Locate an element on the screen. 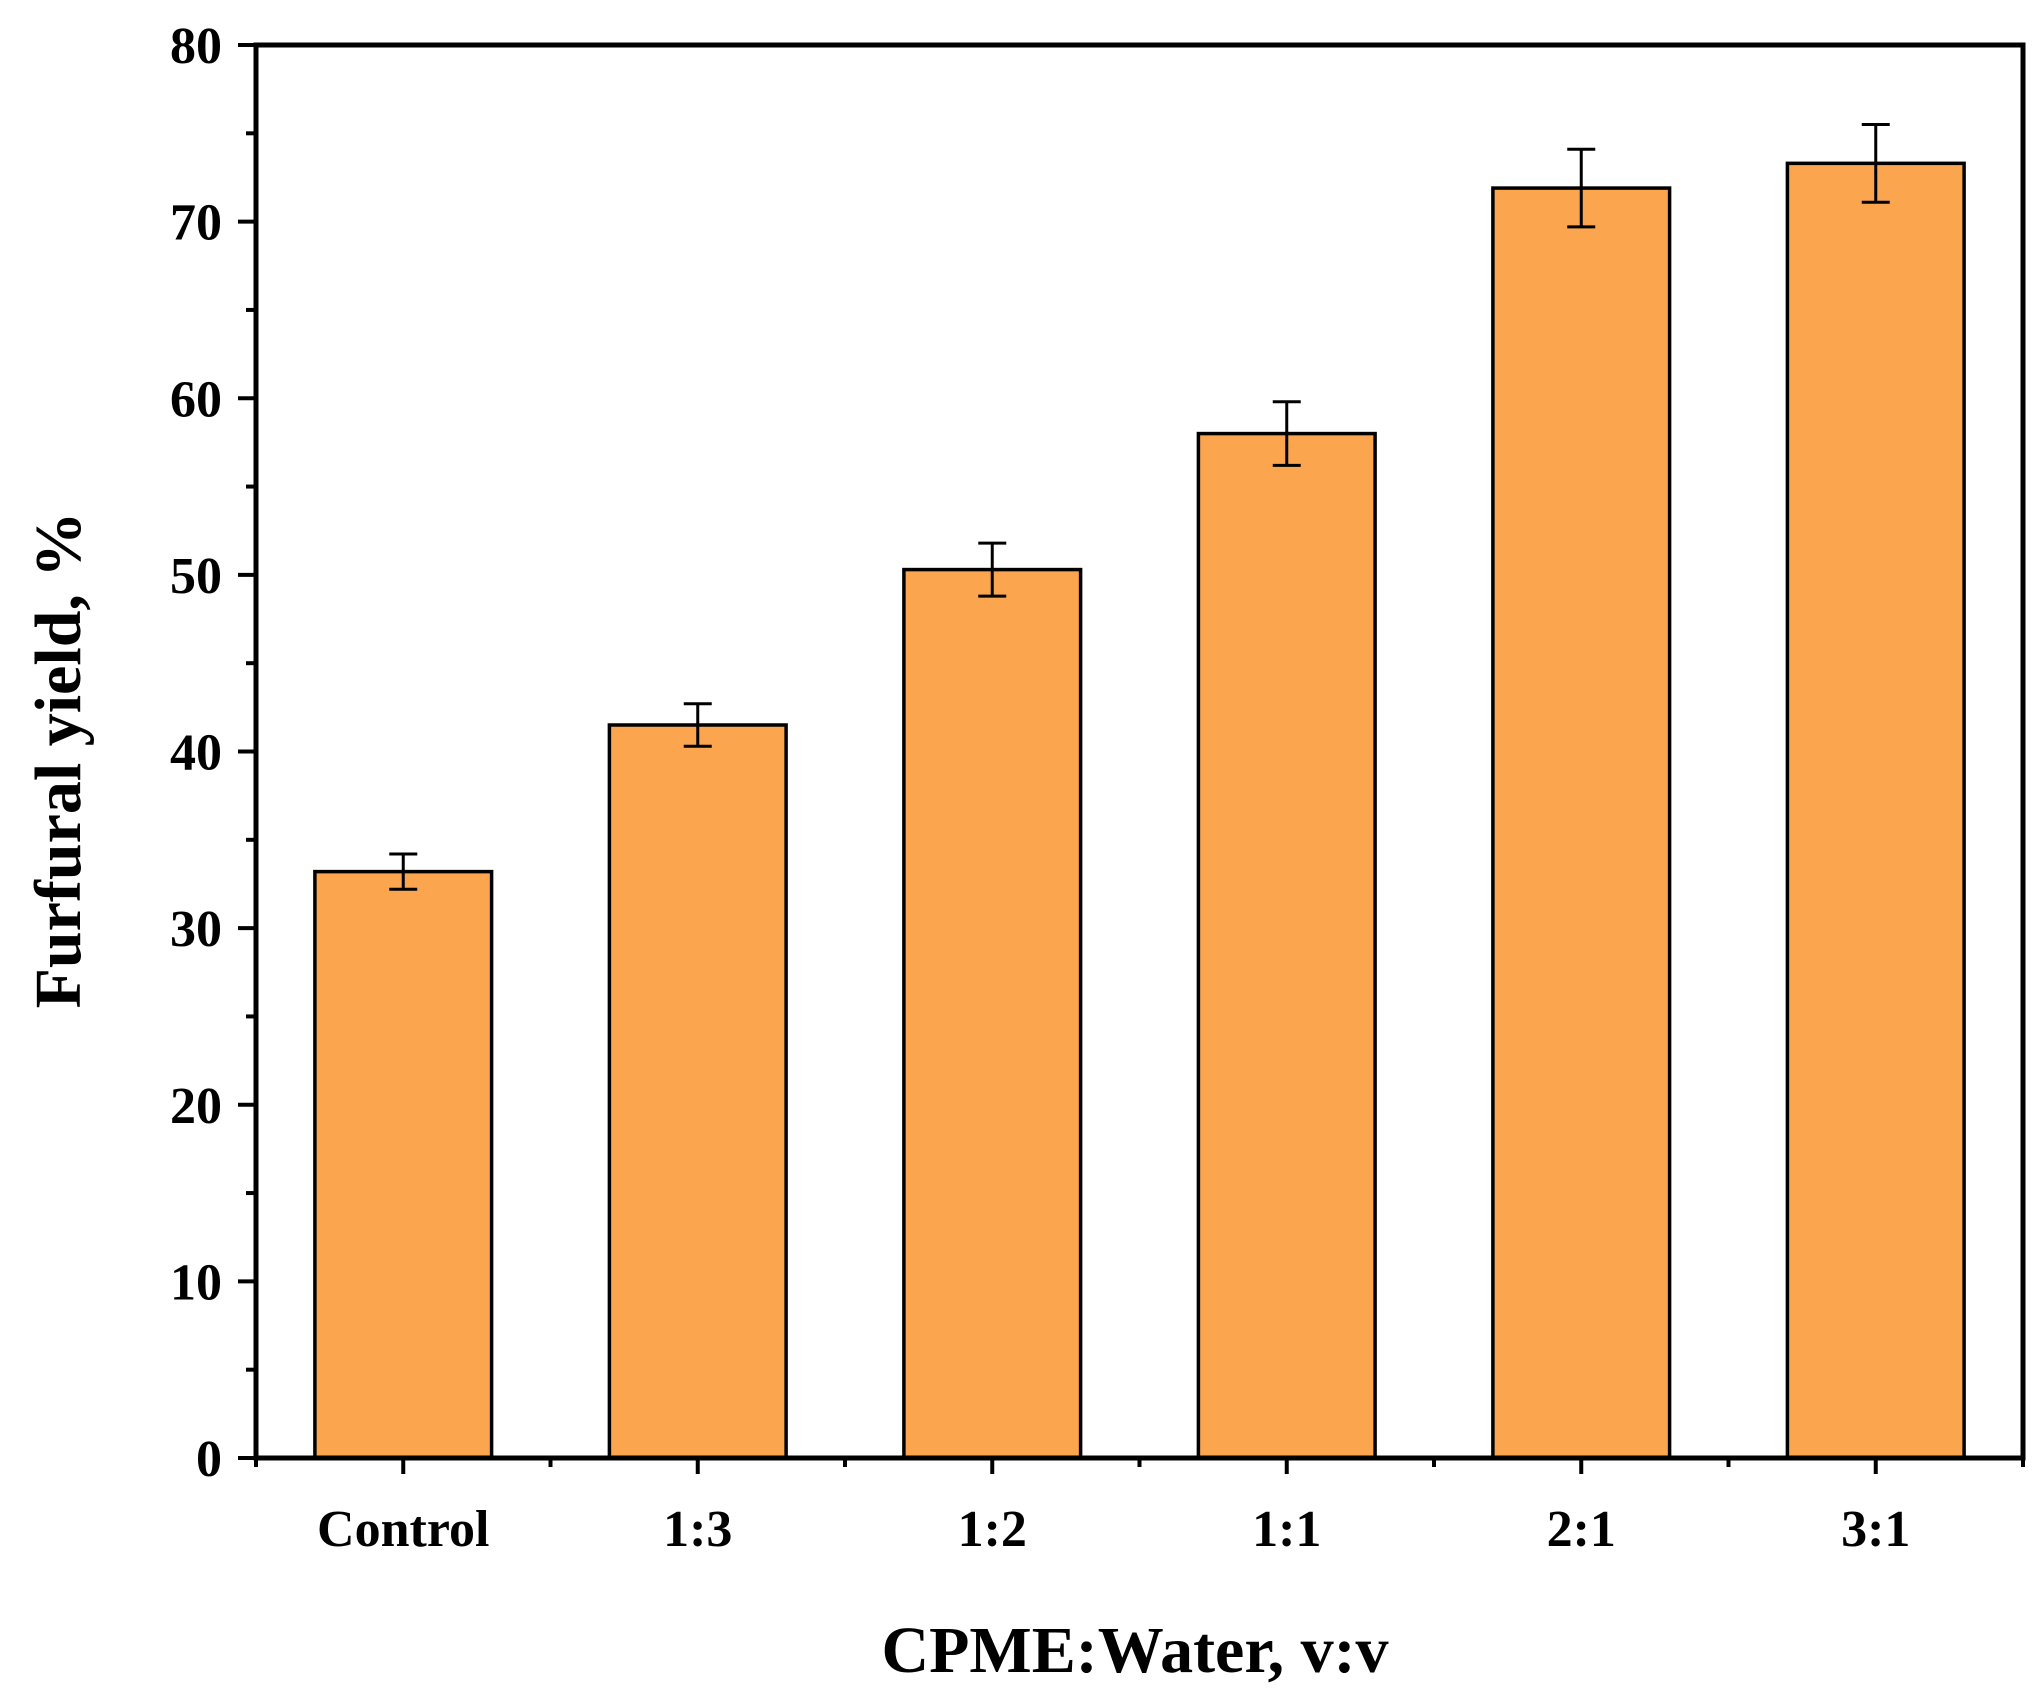 The height and width of the screenshot is (1699, 2044). x-axis-title: CPME:Water, v:v is located at coordinates (1134, 1650).